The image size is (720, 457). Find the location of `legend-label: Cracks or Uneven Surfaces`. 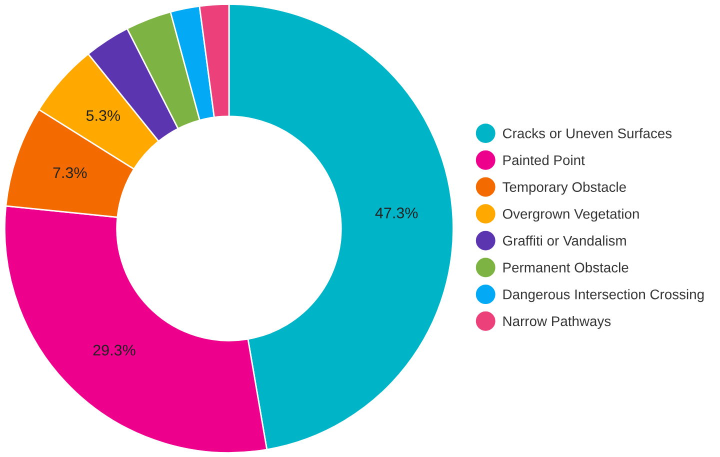

legend-label: Cracks or Uneven Surfaces is located at coordinates (587, 133).